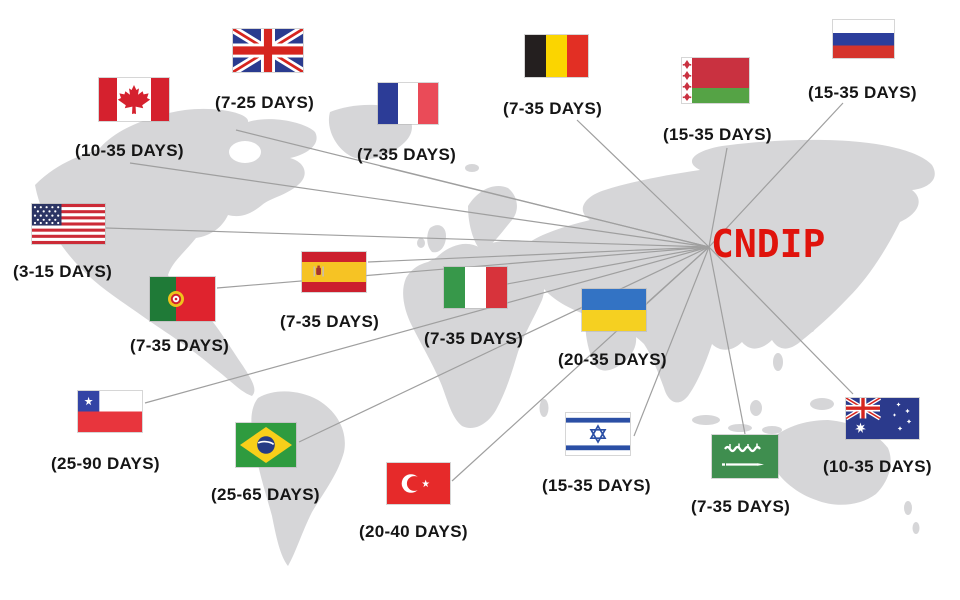 Image resolution: width=960 pixels, height=600 pixels. What do you see at coordinates (544, 206) in the screenshot?
I see `route-line-france` at bounding box center [544, 206].